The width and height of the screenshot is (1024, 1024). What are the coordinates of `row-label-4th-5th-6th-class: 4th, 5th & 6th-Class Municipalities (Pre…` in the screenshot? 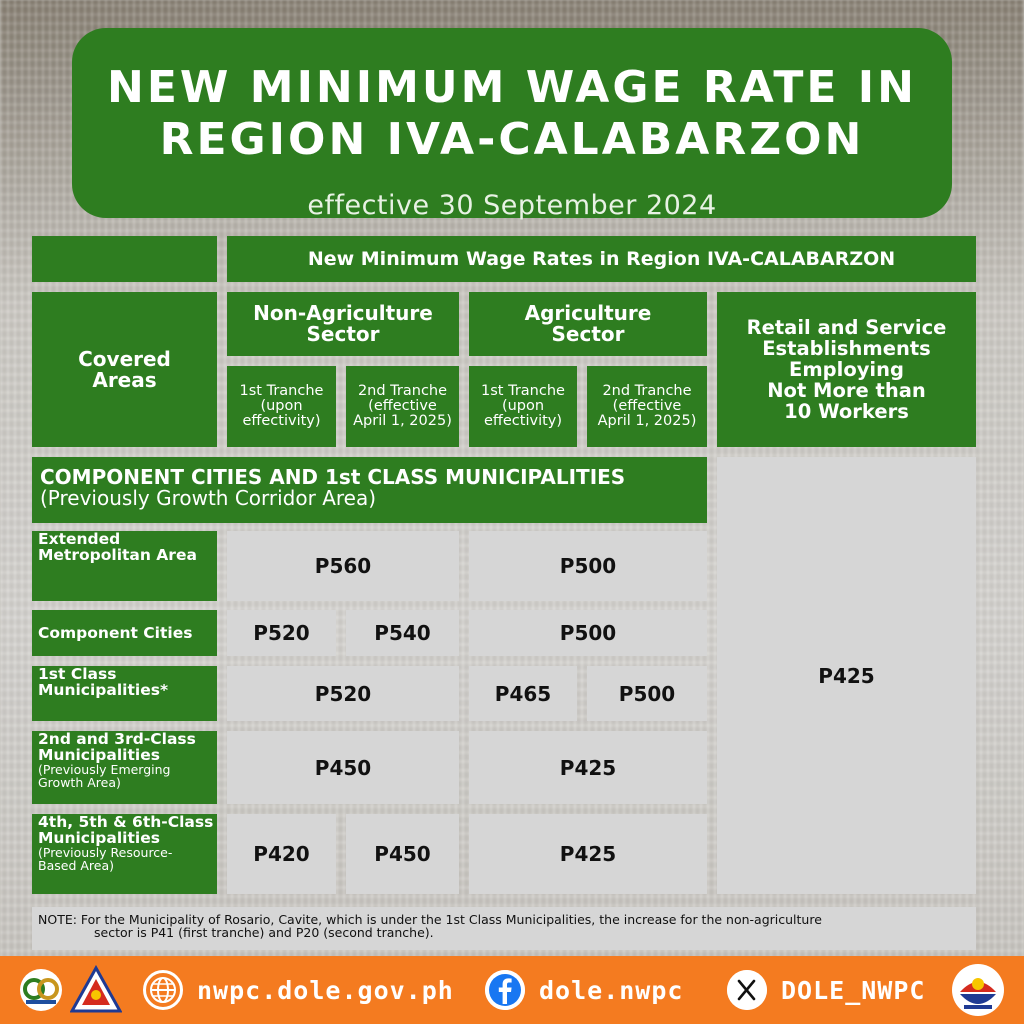 It's located at (124, 854).